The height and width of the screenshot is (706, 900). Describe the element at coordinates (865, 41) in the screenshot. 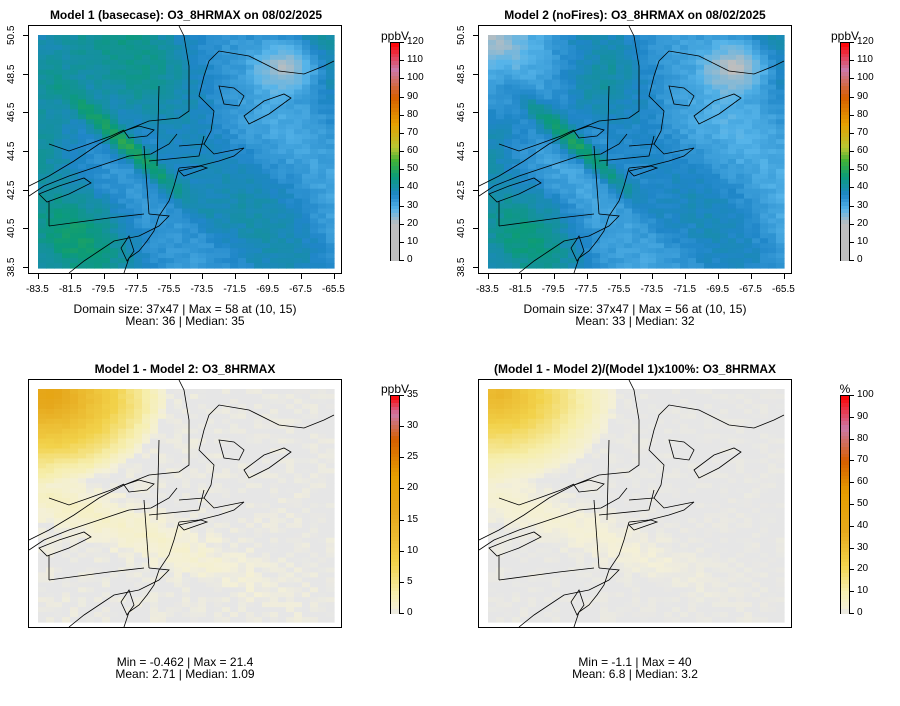

I see `colorbar-tick-label: 120` at that location.